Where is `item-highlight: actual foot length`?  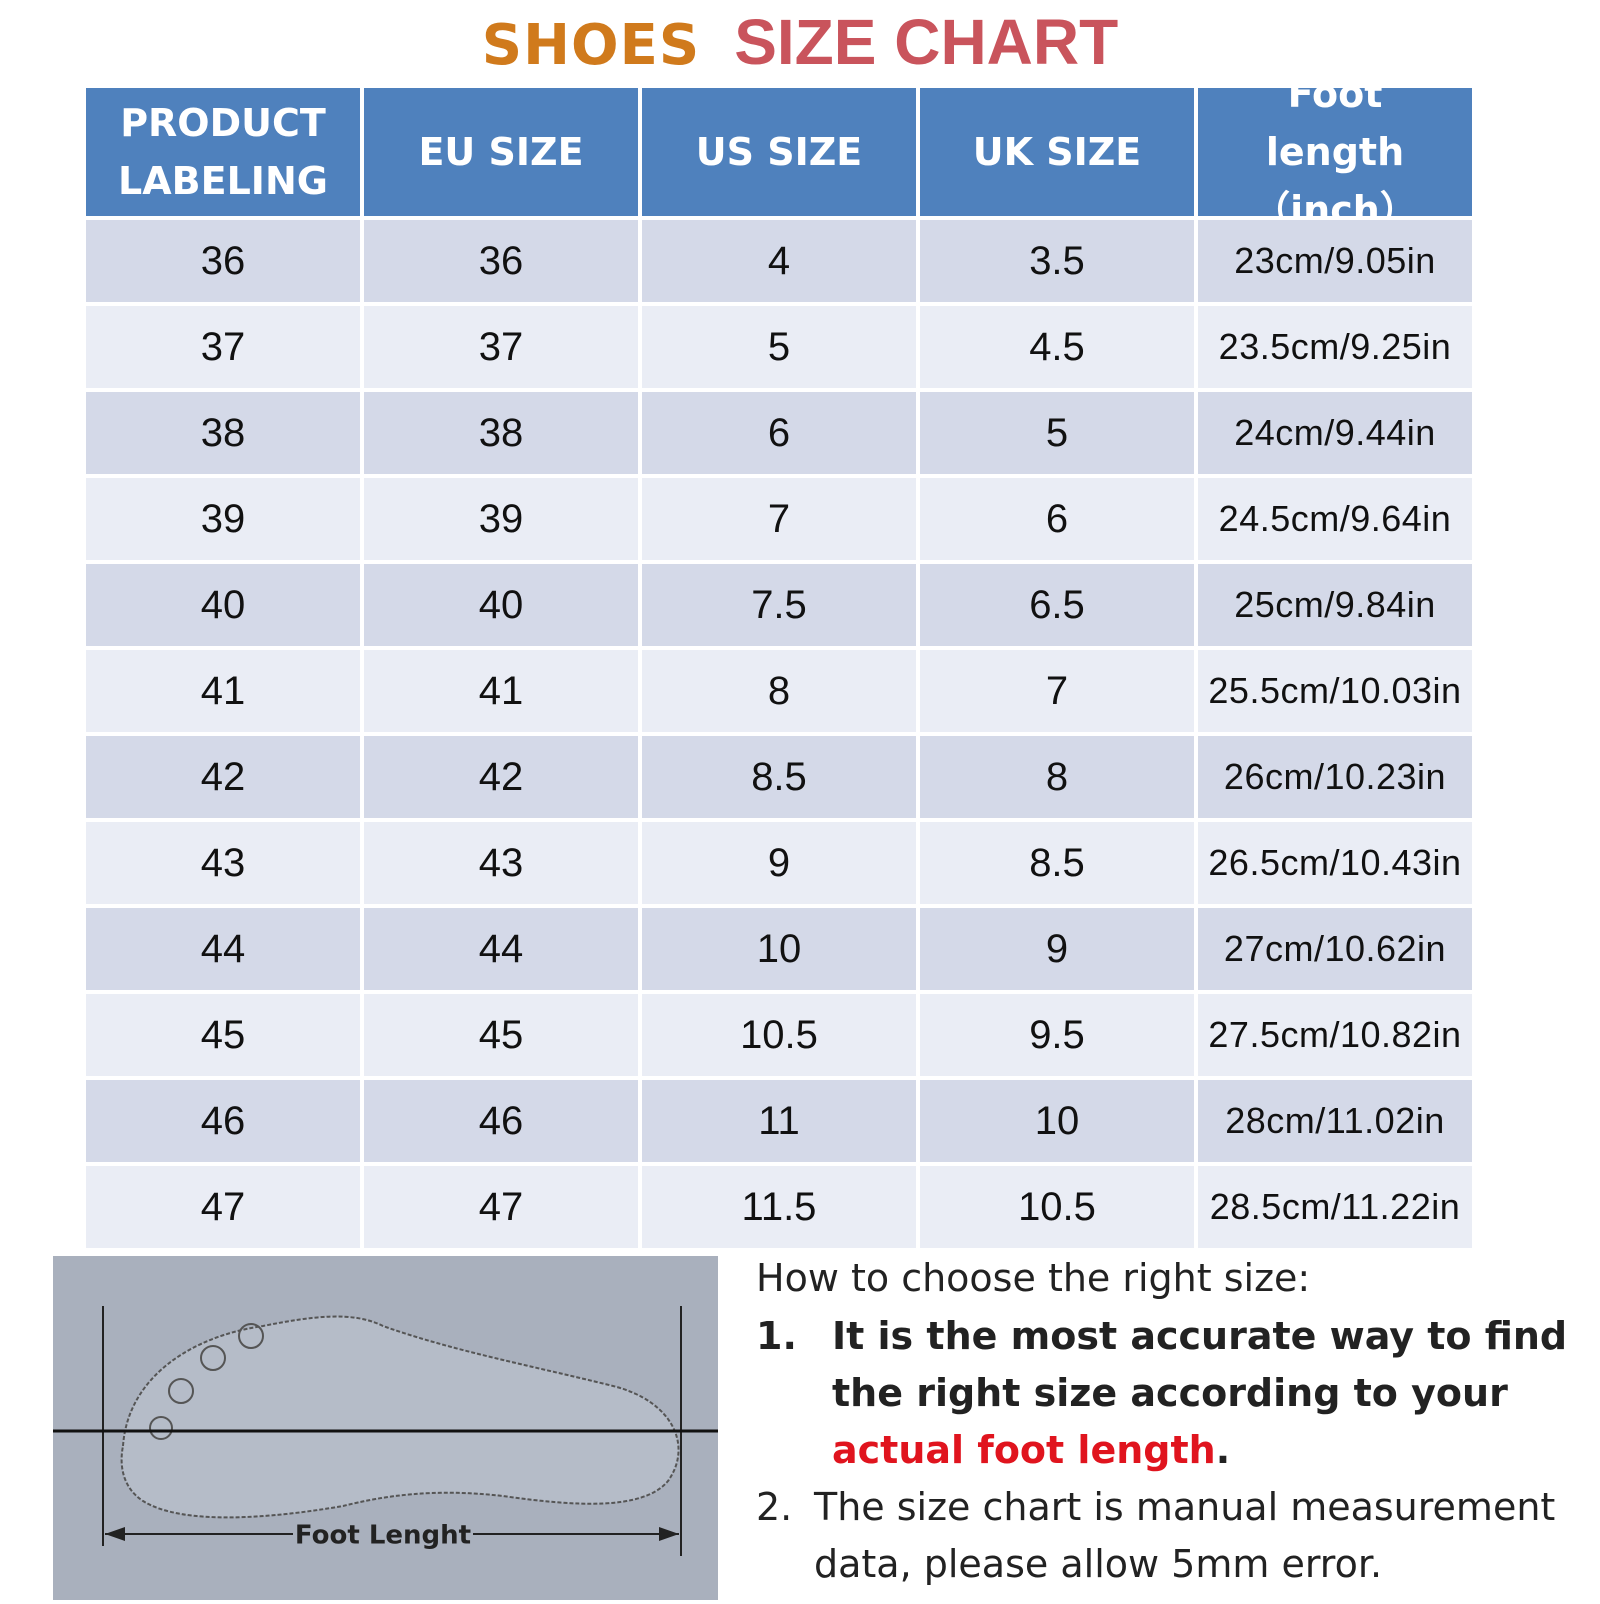
item-highlight: actual foot length is located at coordinates (1024, 1450).